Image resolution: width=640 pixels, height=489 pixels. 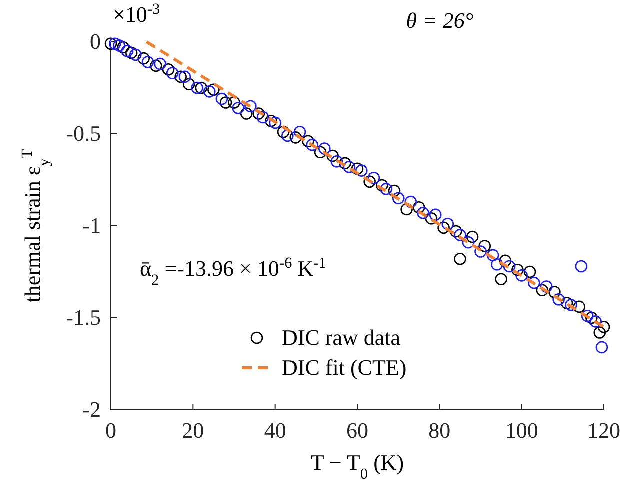 What do you see at coordinates (357, 466) in the screenshot?
I see `x-axis-title: T − T$_{0}$ (K)` at bounding box center [357, 466].